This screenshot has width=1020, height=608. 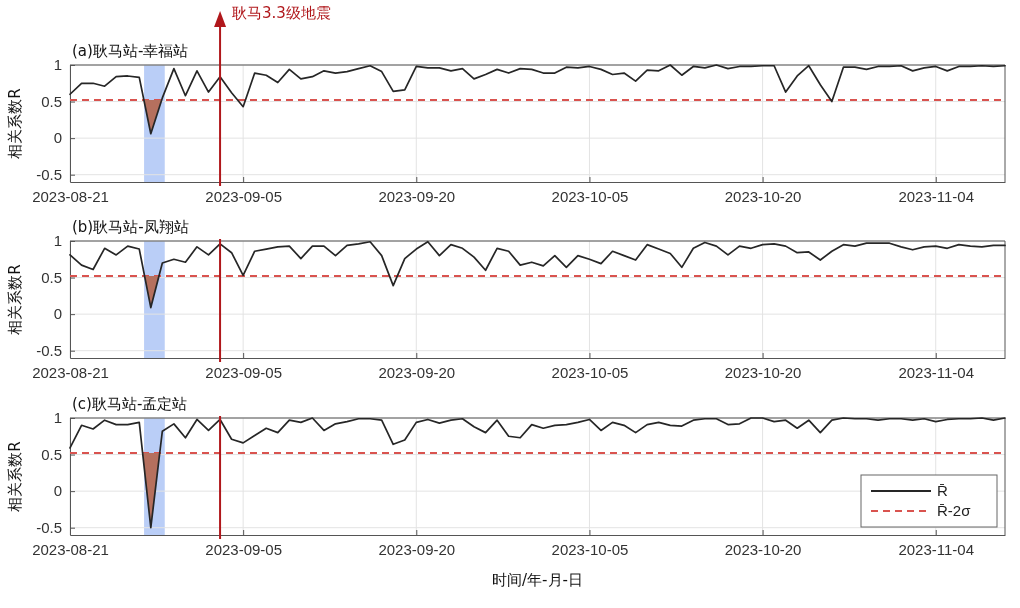 I want to click on chart-title: (c)耿马站-孟定站, so click(x=130, y=404).